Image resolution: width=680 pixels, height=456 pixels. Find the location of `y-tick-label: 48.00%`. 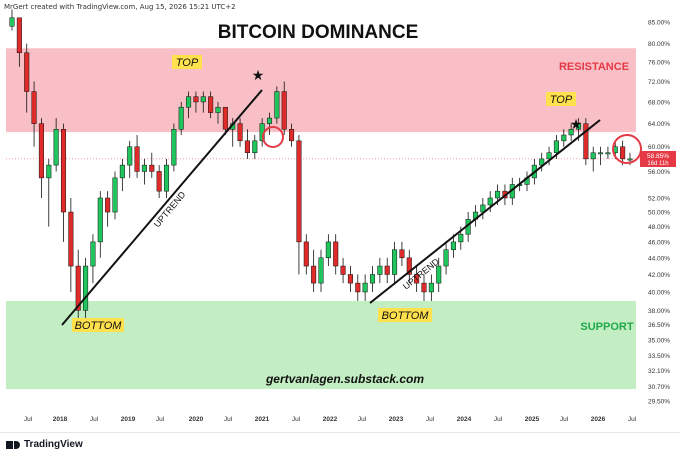

y-tick-label: 48.00% is located at coordinates (659, 227).